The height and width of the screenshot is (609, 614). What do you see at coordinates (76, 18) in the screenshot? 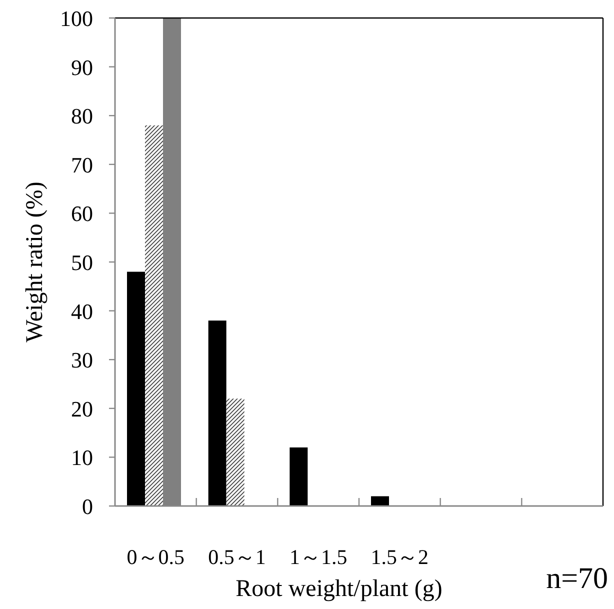
I see `y-tick-label: 100` at bounding box center [76, 18].